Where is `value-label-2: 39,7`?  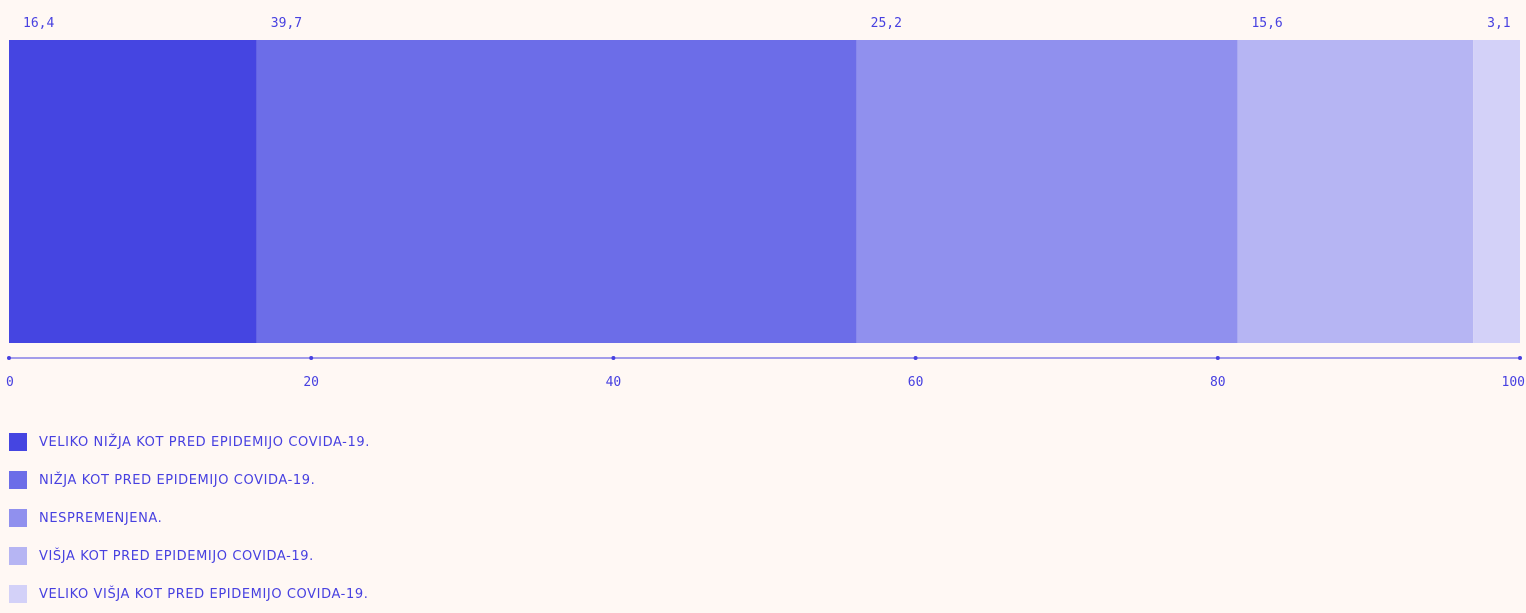
value-label-2: 39,7 is located at coordinates (286, 23).